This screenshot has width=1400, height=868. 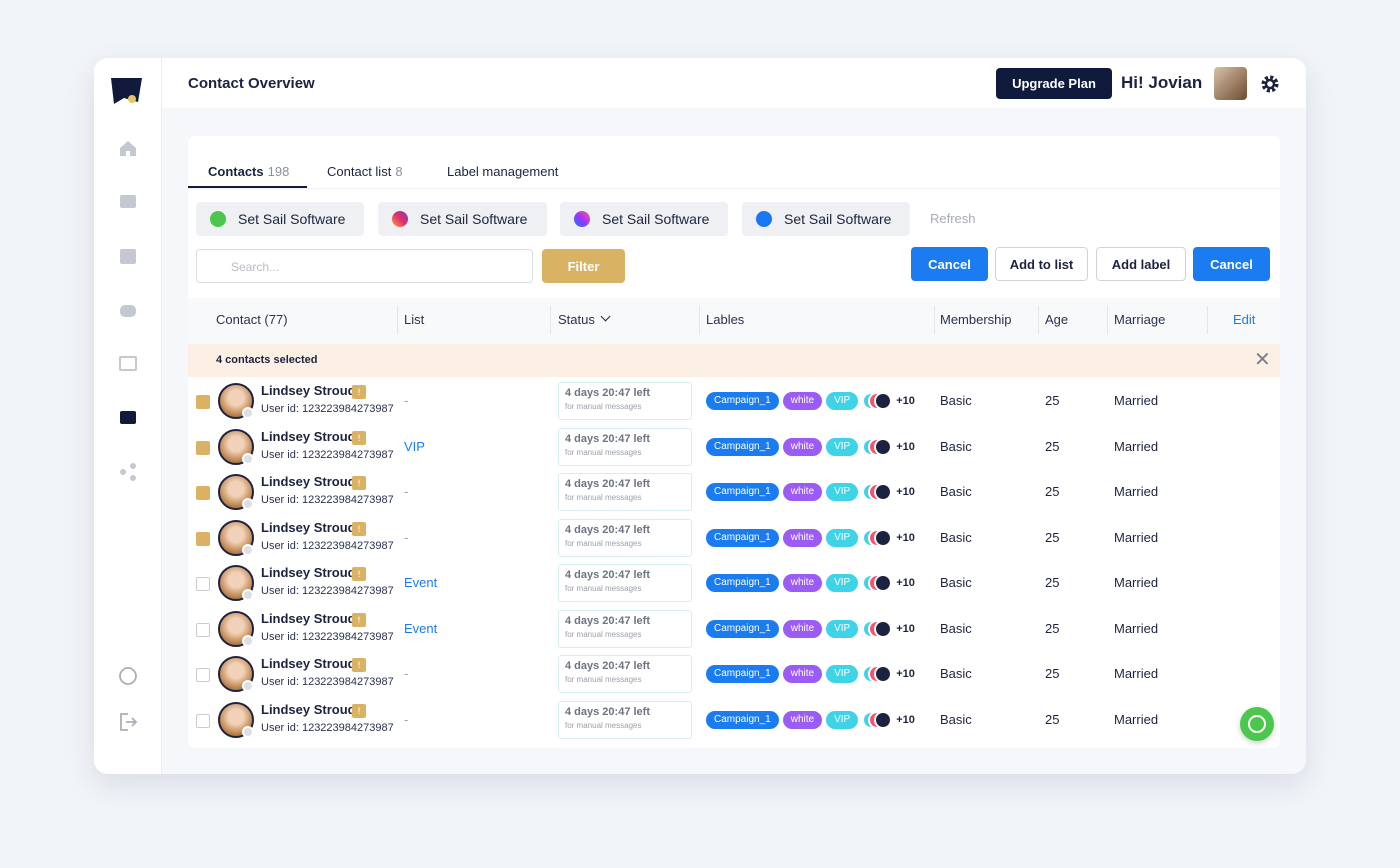 I want to click on filter-button: Filter, so click(x=583, y=266).